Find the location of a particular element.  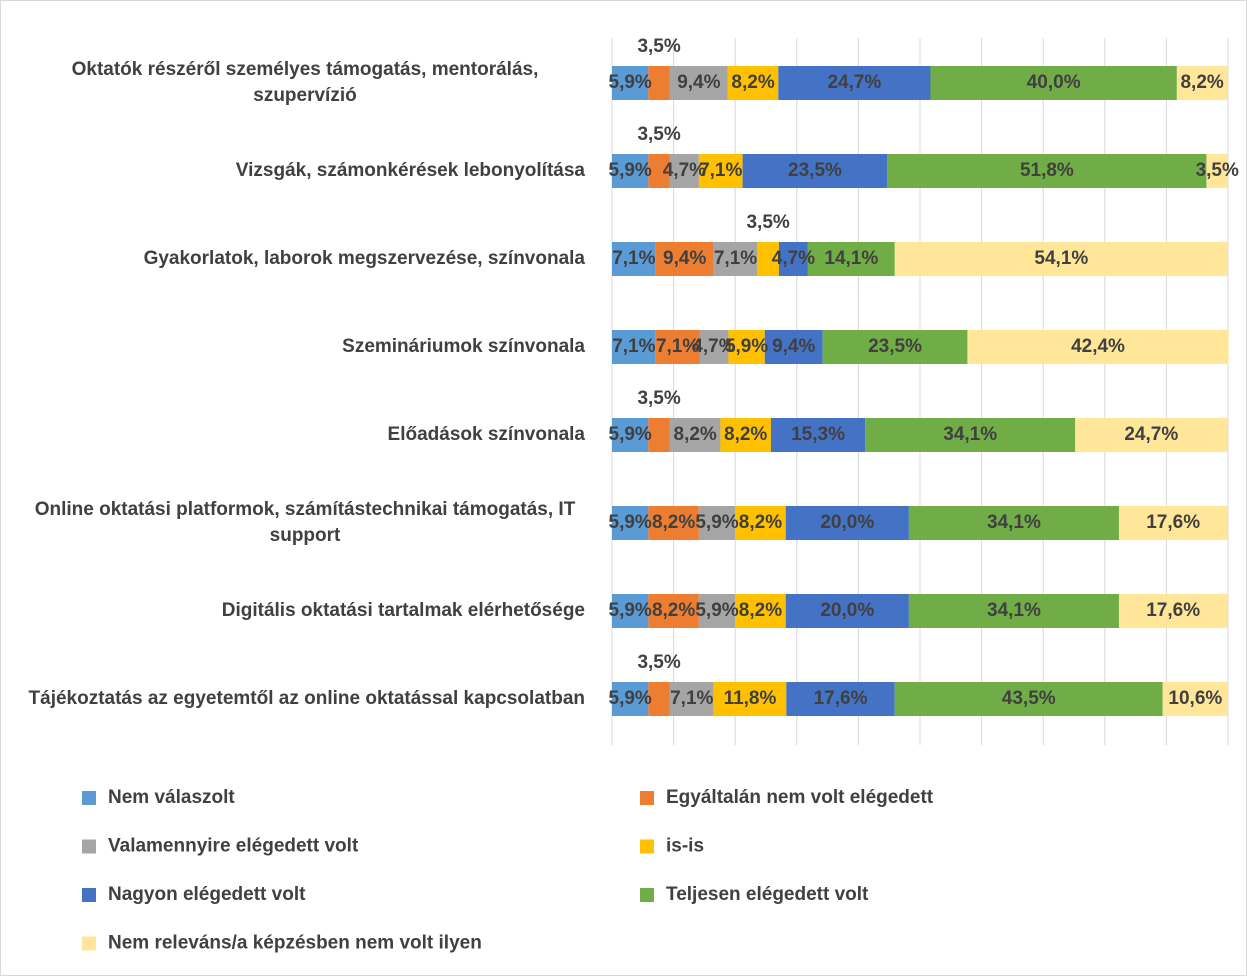

legend-label: Egyáltalán nem volt elégedett is located at coordinates (800, 797).